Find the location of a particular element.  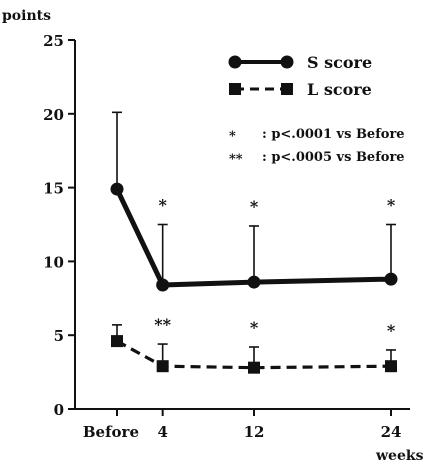

series-line-s-score is located at coordinates (253, 238).